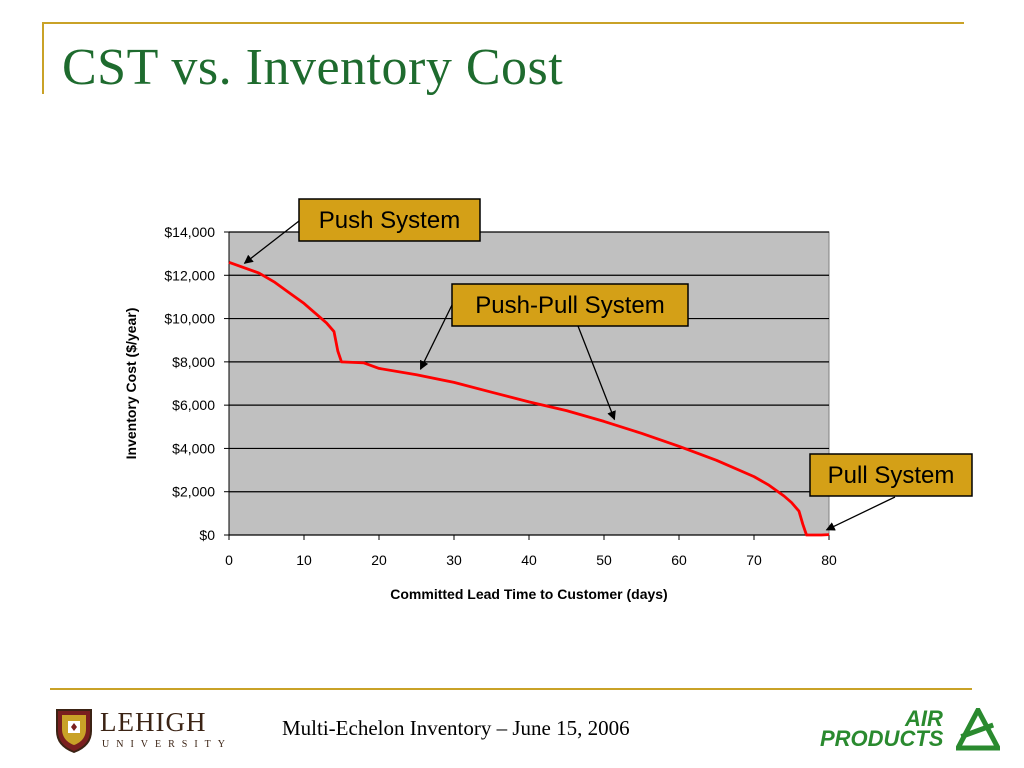 This screenshot has height=768, width=1024. Describe the element at coordinates (829, 560) in the screenshot. I see `x-tick-label: 80` at that location.